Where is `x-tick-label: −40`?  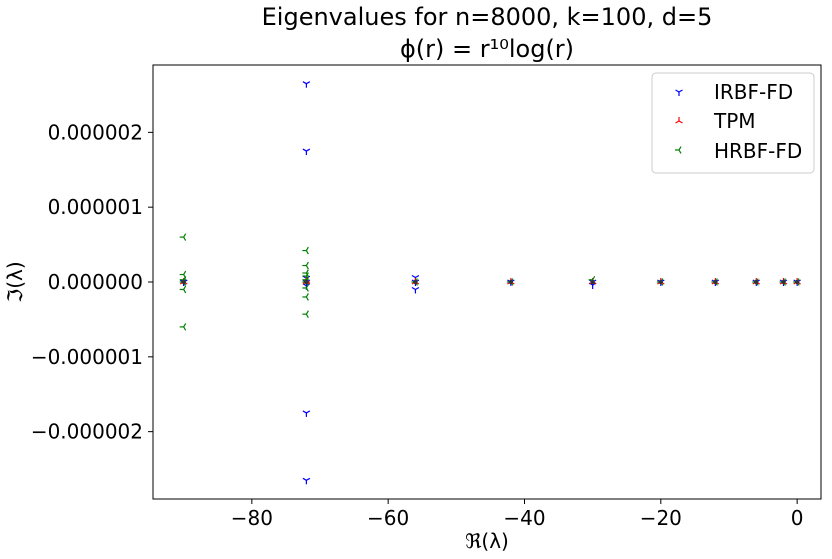
x-tick-label: −40 is located at coordinates (524, 518).